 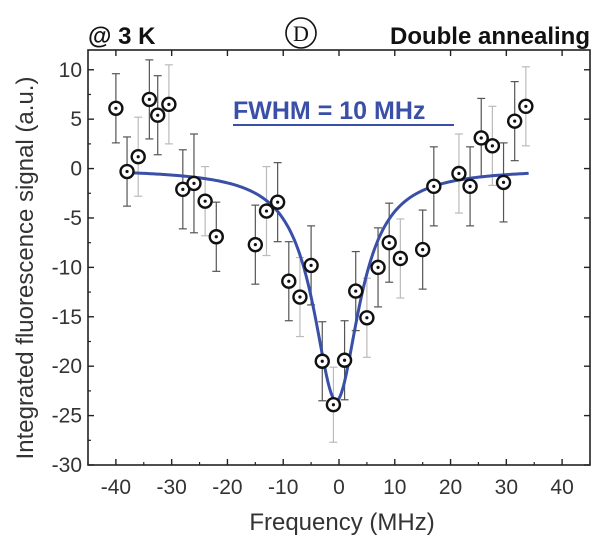 I want to click on x-axis-label: Frequency (MHz), so click(x=341, y=522).